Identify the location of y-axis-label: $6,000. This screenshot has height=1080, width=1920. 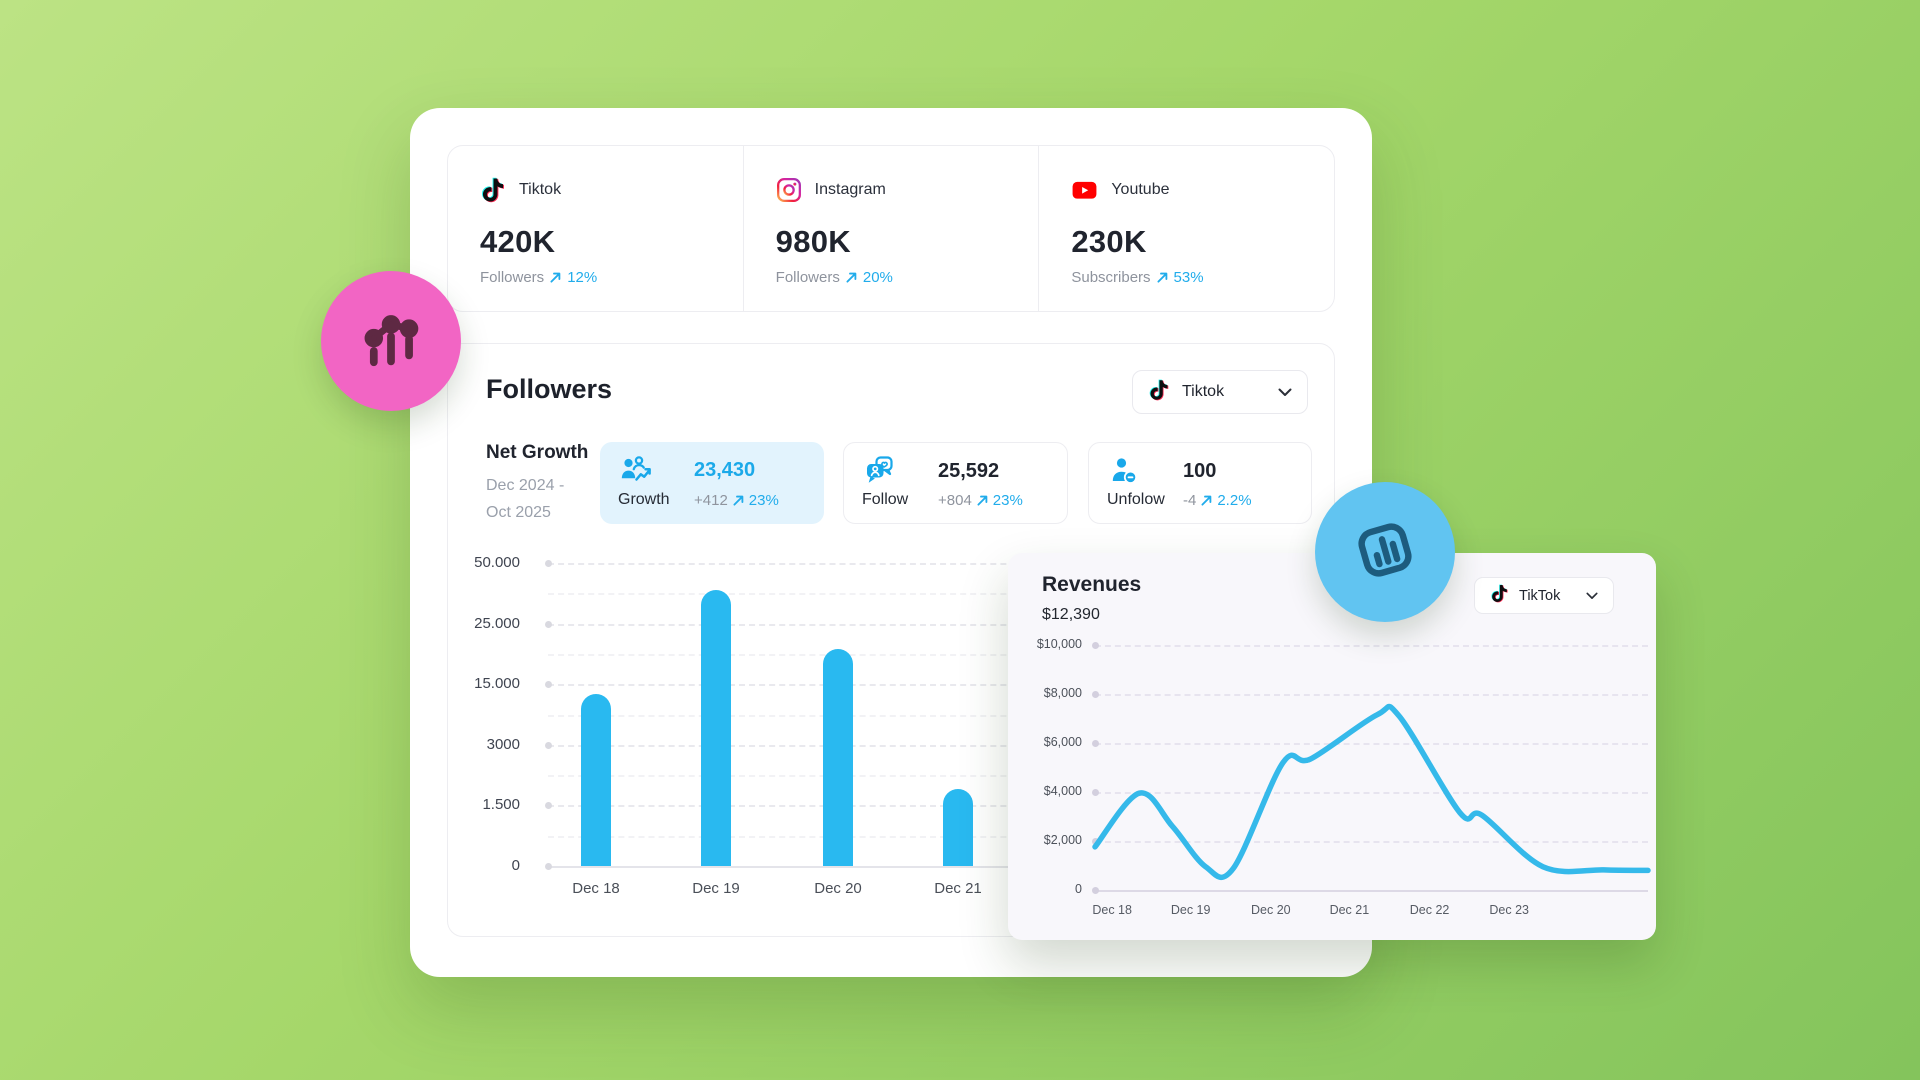
(1062, 742).